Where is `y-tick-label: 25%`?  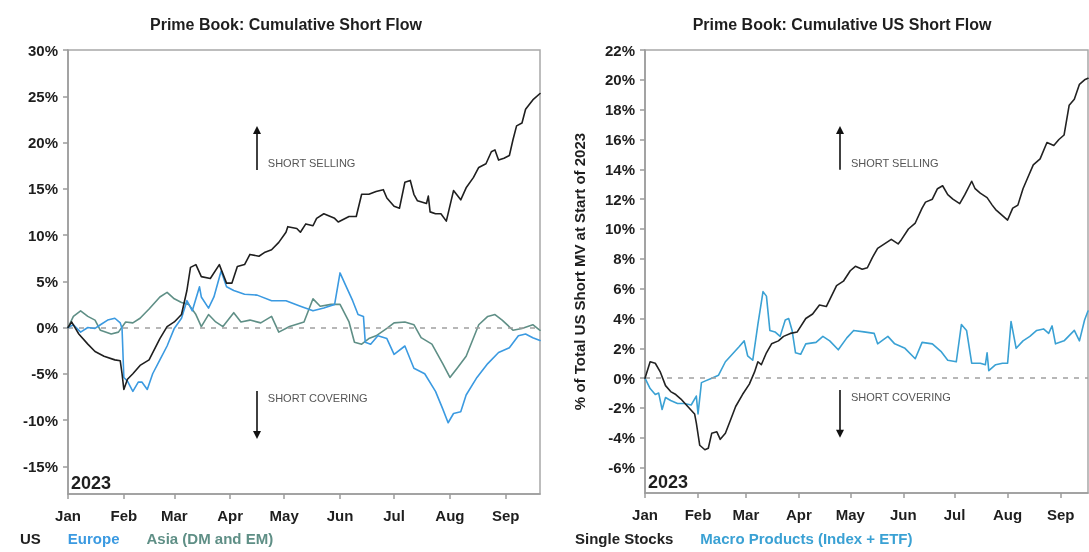 y-tick-label: 25% is located at coordinates (42, 96).